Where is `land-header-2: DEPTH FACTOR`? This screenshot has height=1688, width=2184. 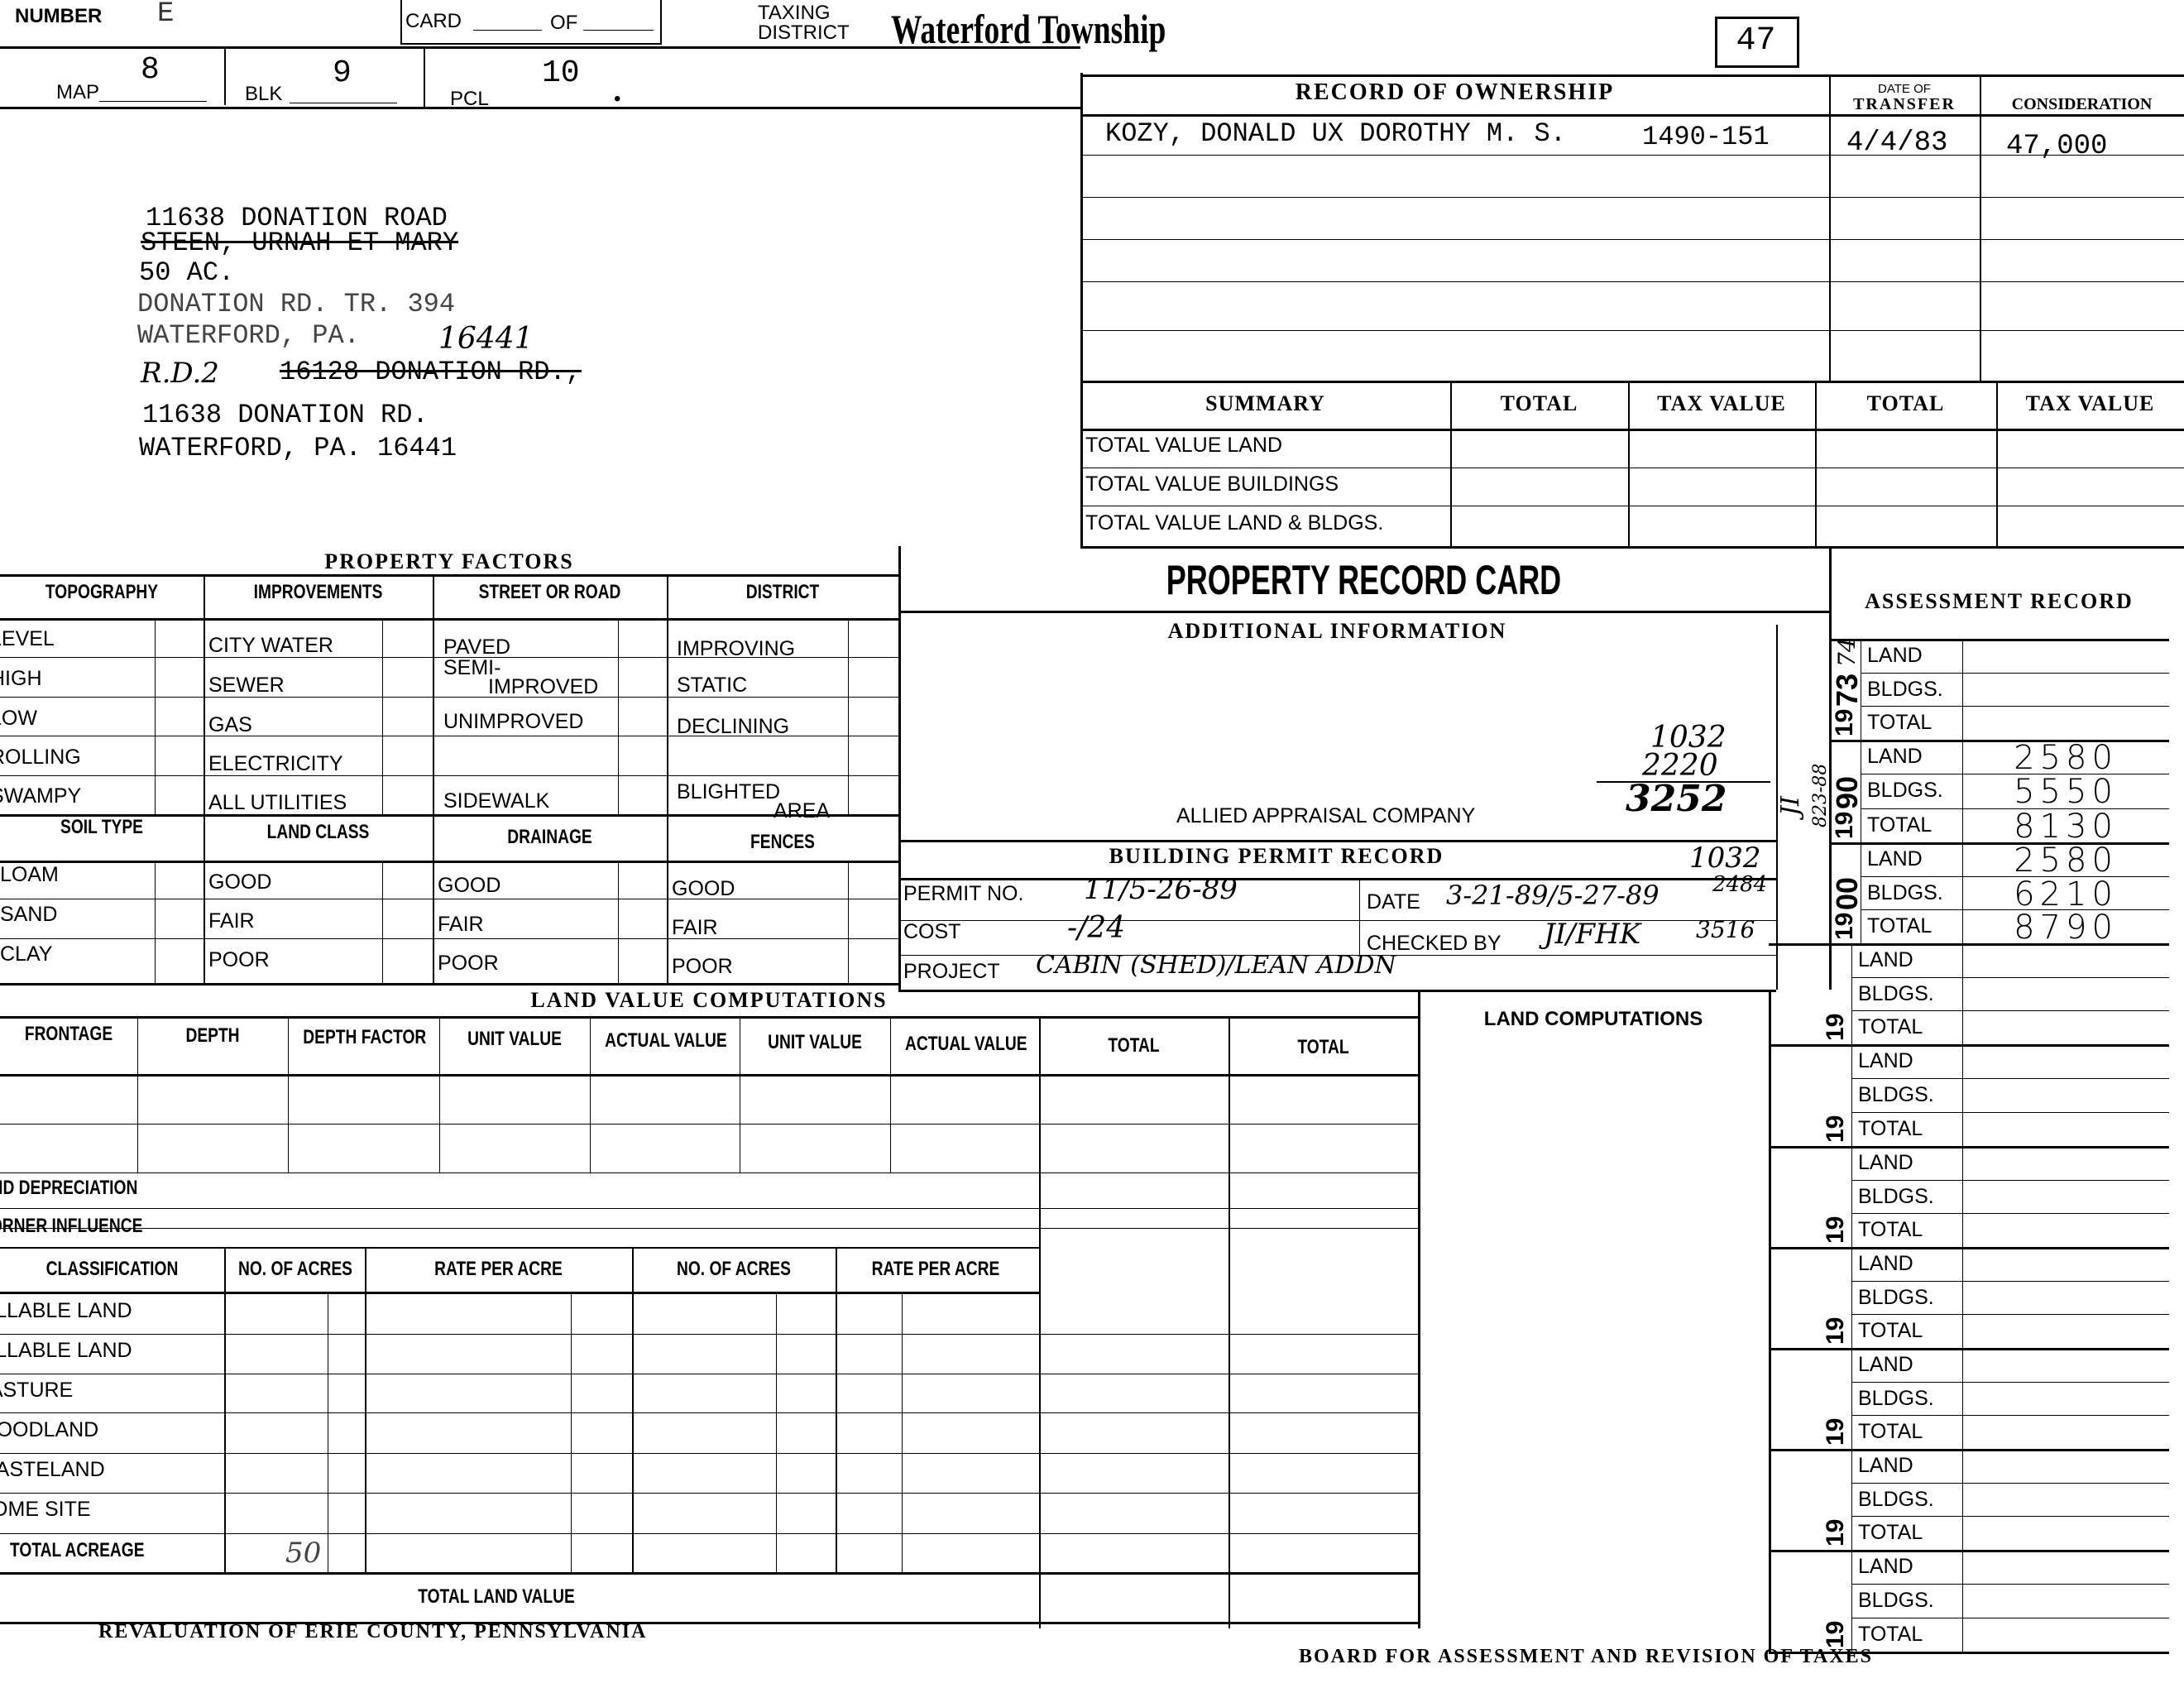 land-header-2: DEPTH FACTOR is located at coordinates (365, 1037).